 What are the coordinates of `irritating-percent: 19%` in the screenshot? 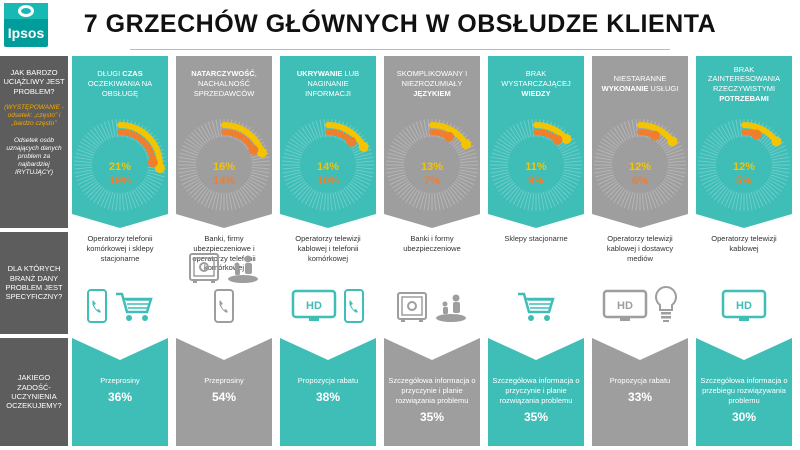 It's located at (120, 181).